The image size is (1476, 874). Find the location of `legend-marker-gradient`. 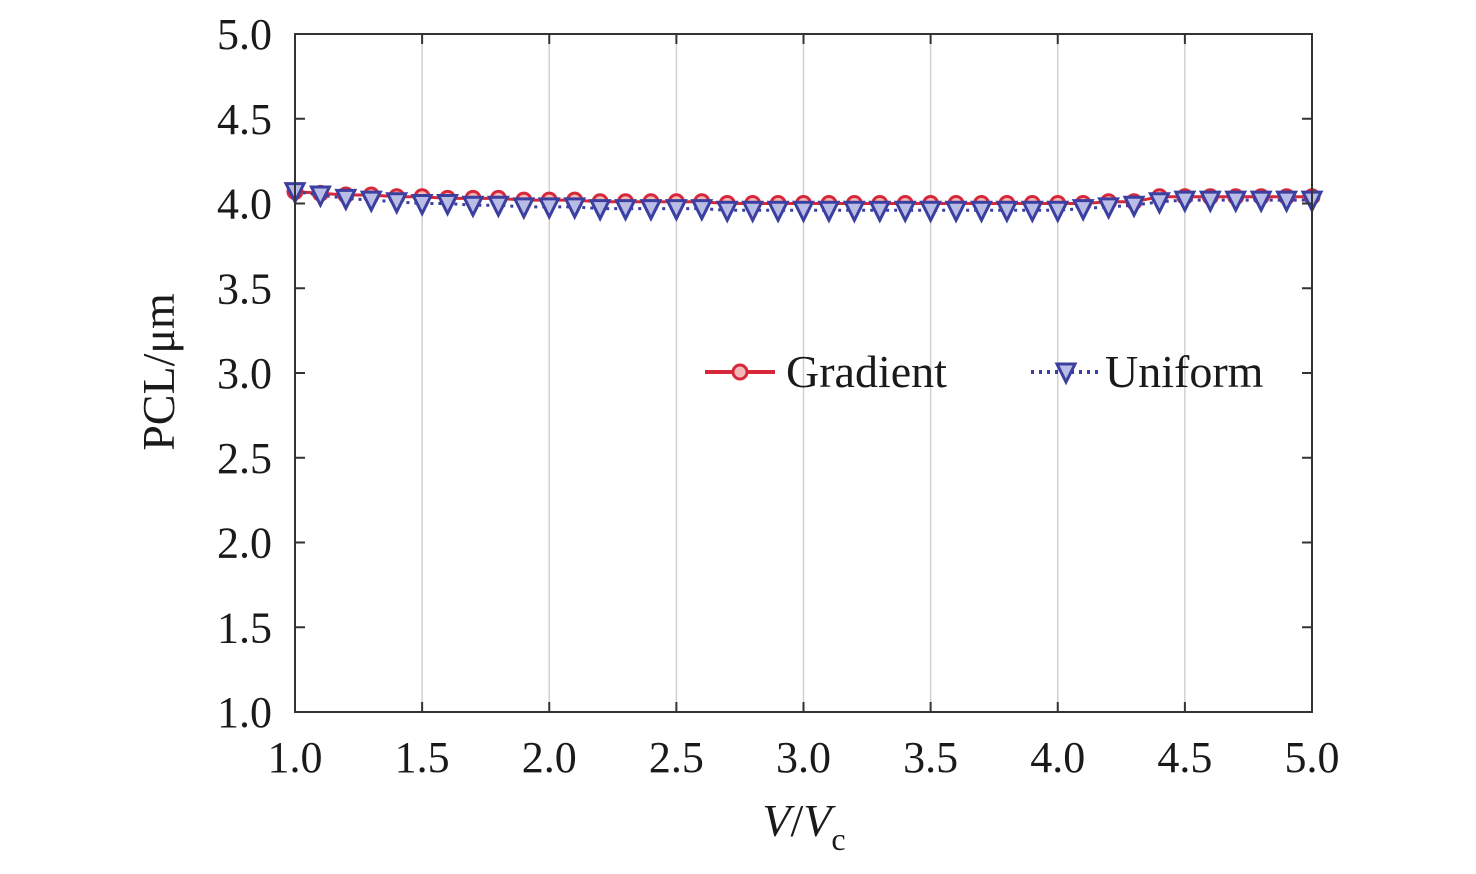

legend-marker-gradient is located at coordinates (740, 372).